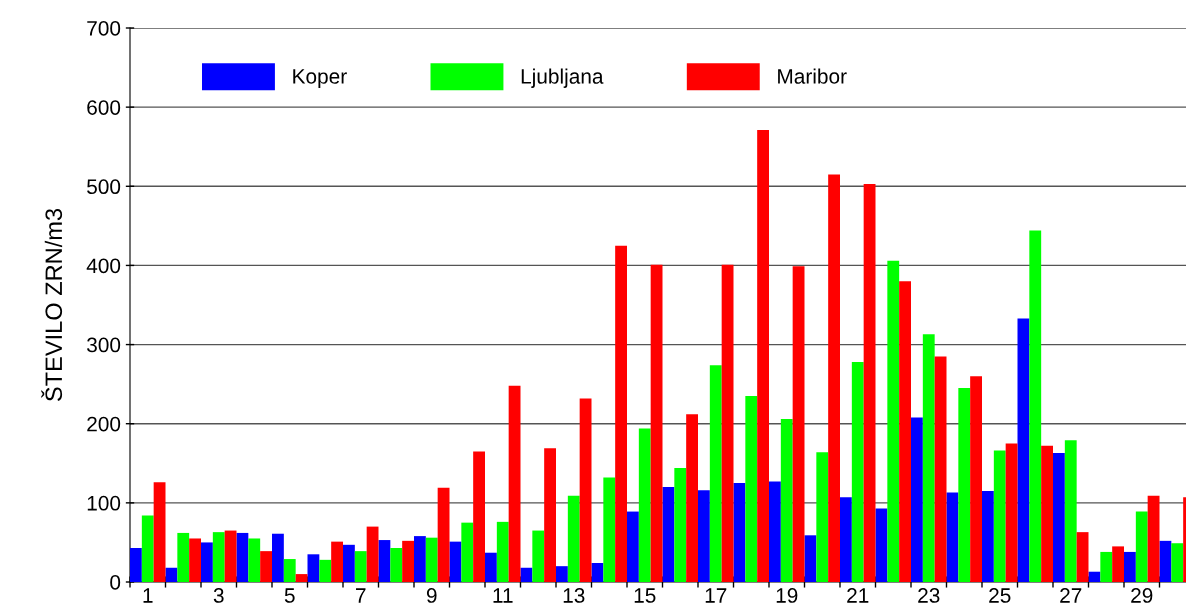 This screenshot has height=613, width=1186. I want to click on y-tick-label: 400, so click(103, 266).